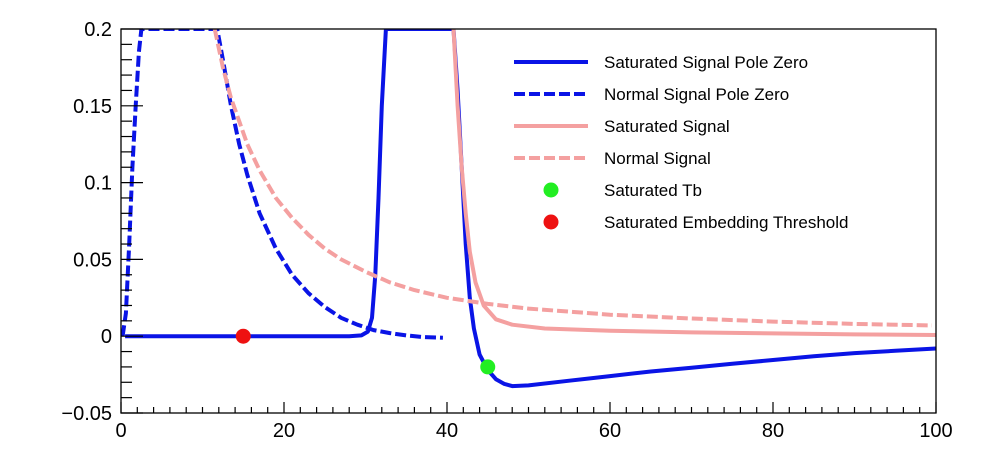 The width and height of the screenshot is (998, 476). Describe the element at coordinates (98, 184) in the screenshot. I see `y-tick-label: 0.1` at that location.